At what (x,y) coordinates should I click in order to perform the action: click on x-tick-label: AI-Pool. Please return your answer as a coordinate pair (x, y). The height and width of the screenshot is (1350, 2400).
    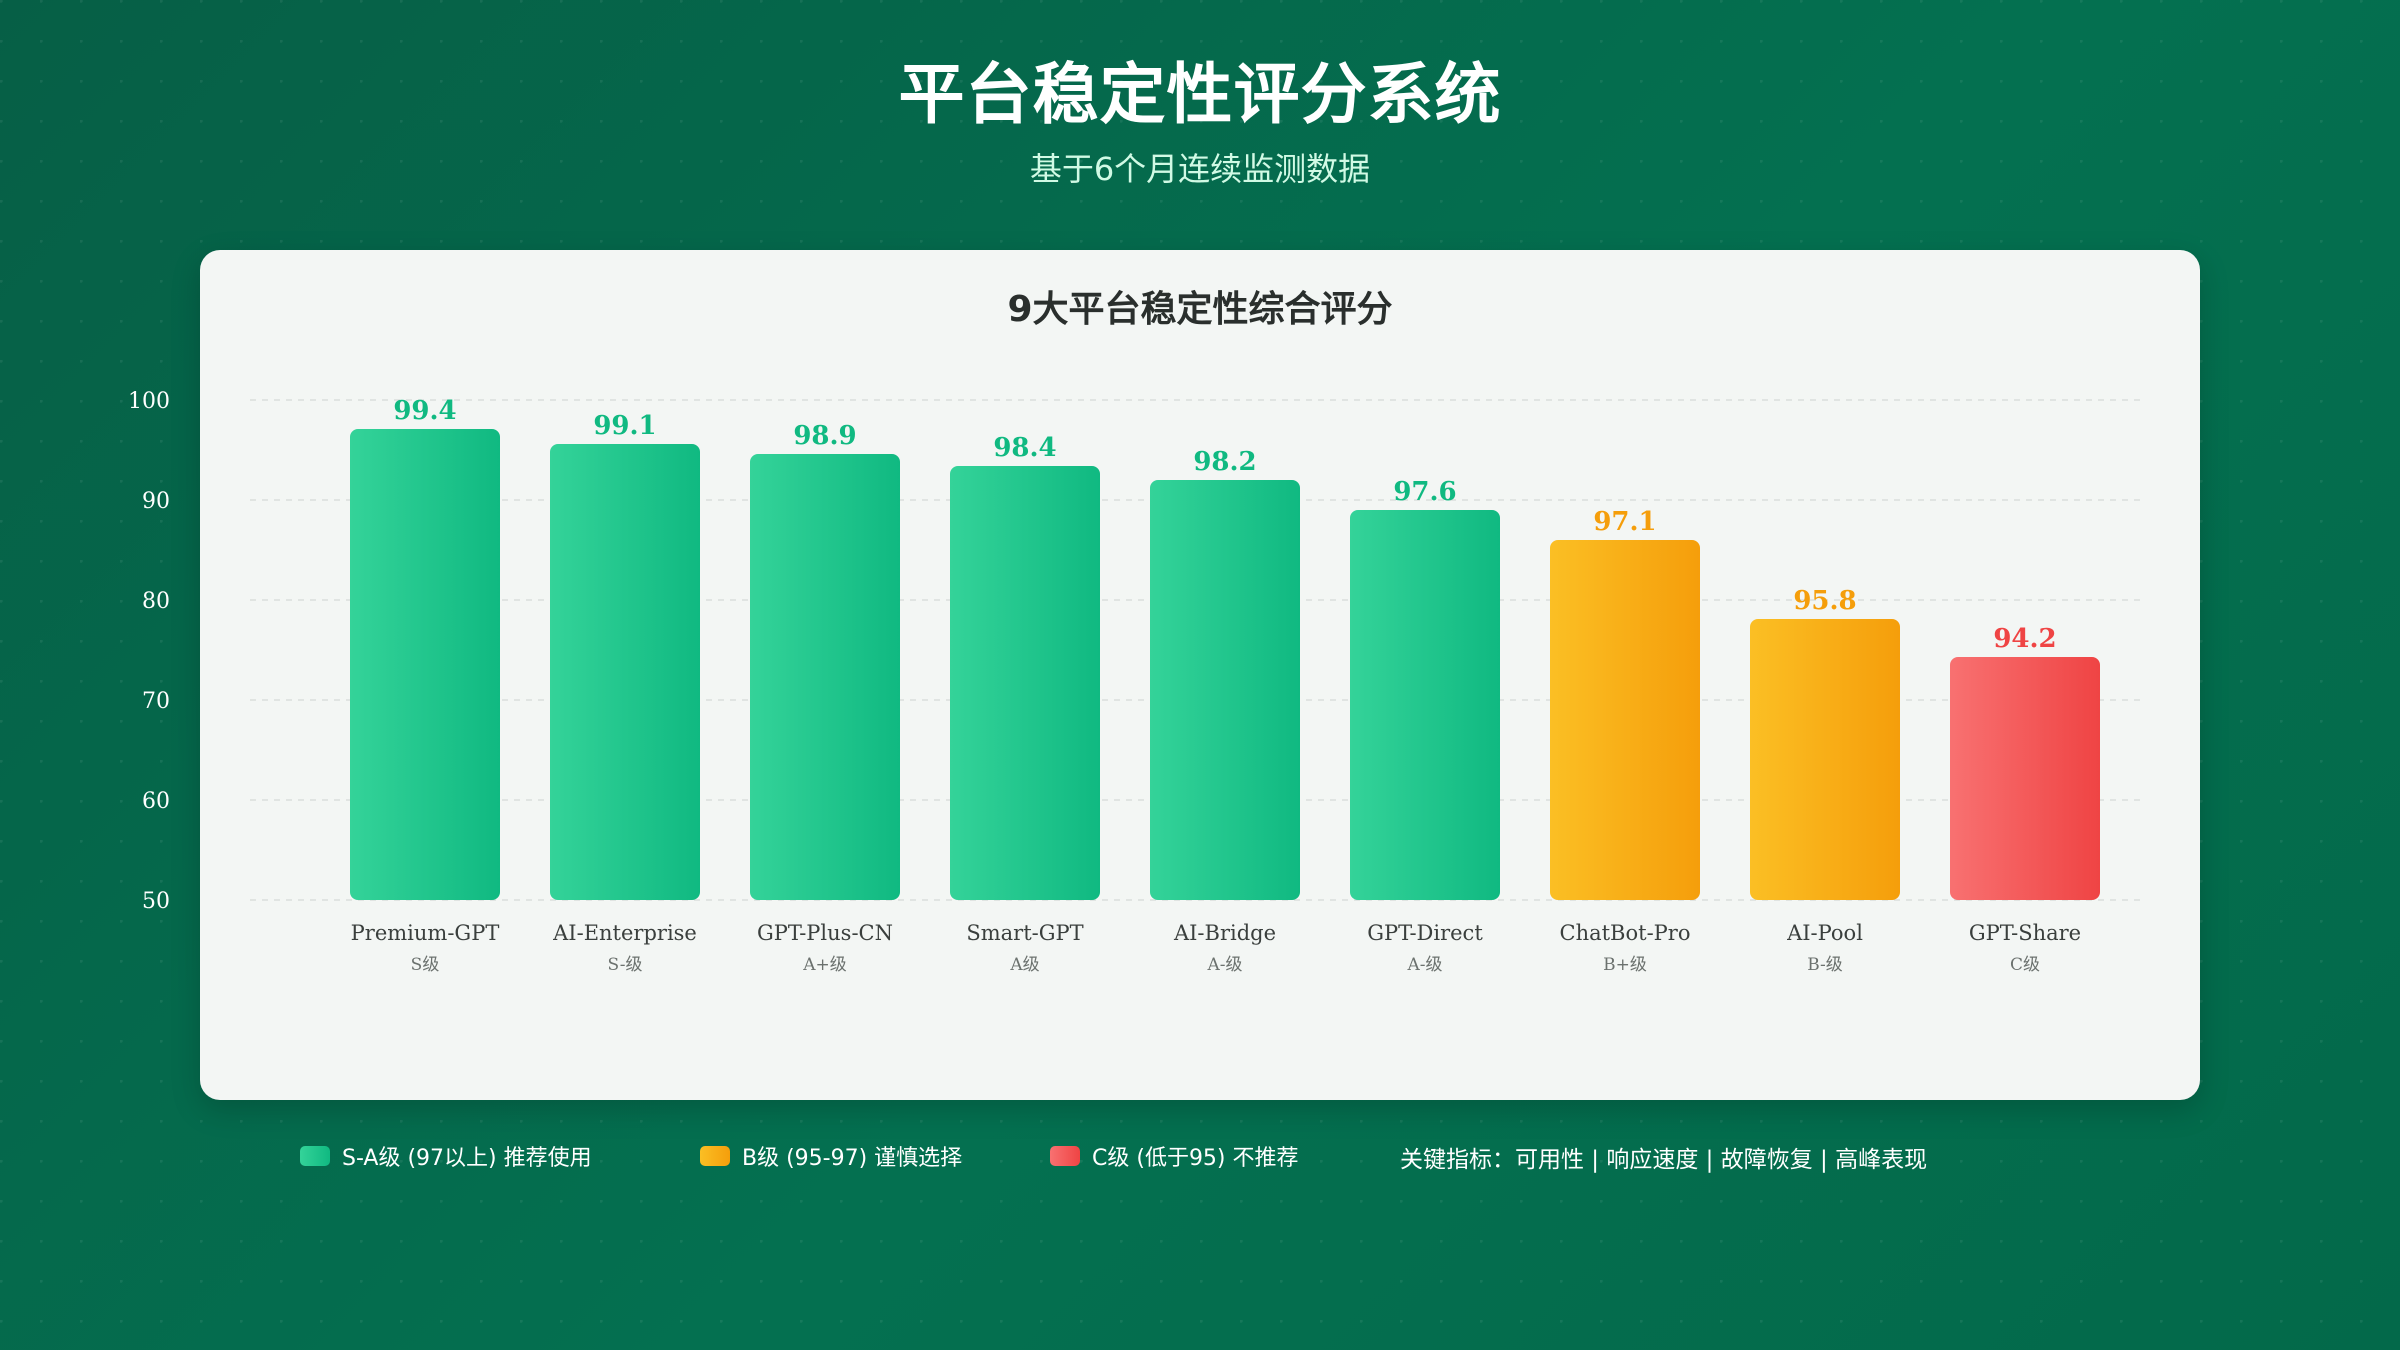
    Looking at the image, I should click on (1824, 933).